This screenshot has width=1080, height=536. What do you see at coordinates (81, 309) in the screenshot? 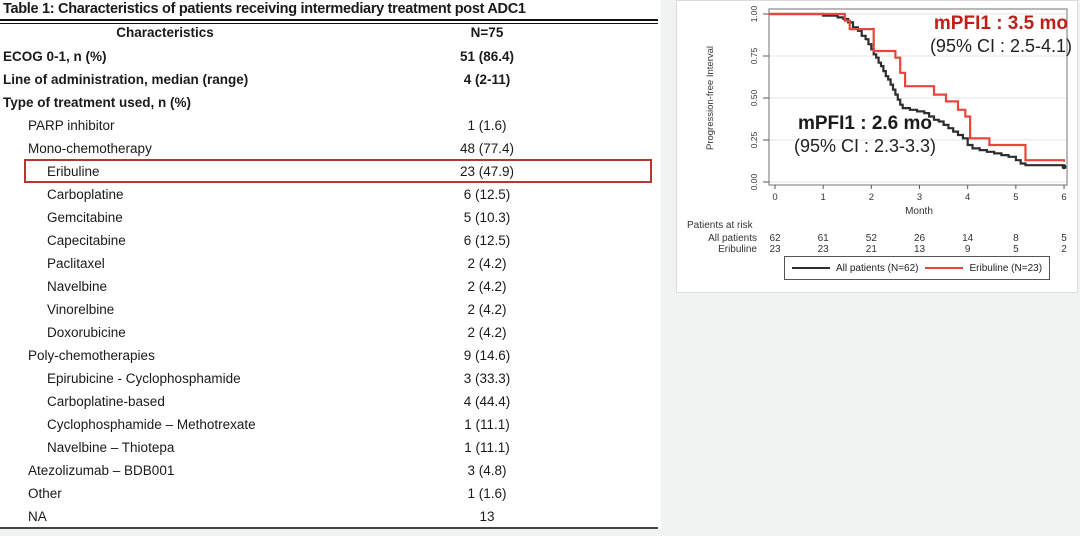
I see `row-label: Vinorelbine` at bounding box center [81, 309].